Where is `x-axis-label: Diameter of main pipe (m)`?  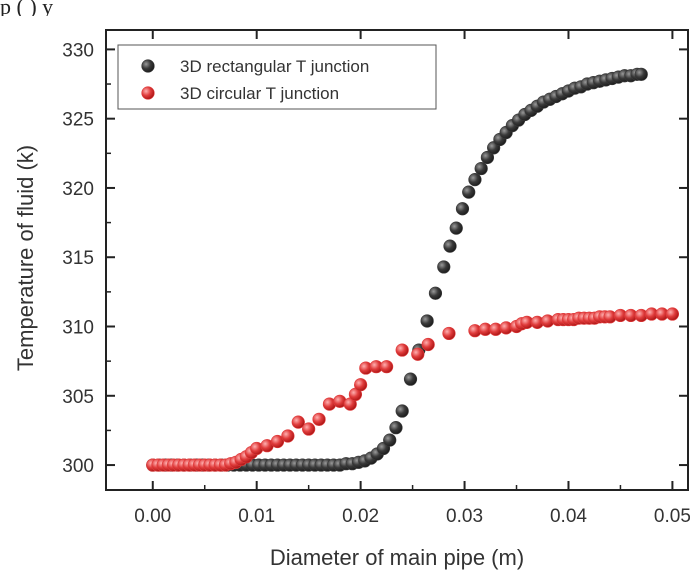
x-axis-label: Diameter of main pipe (m) is located at coordinates (397, 557).